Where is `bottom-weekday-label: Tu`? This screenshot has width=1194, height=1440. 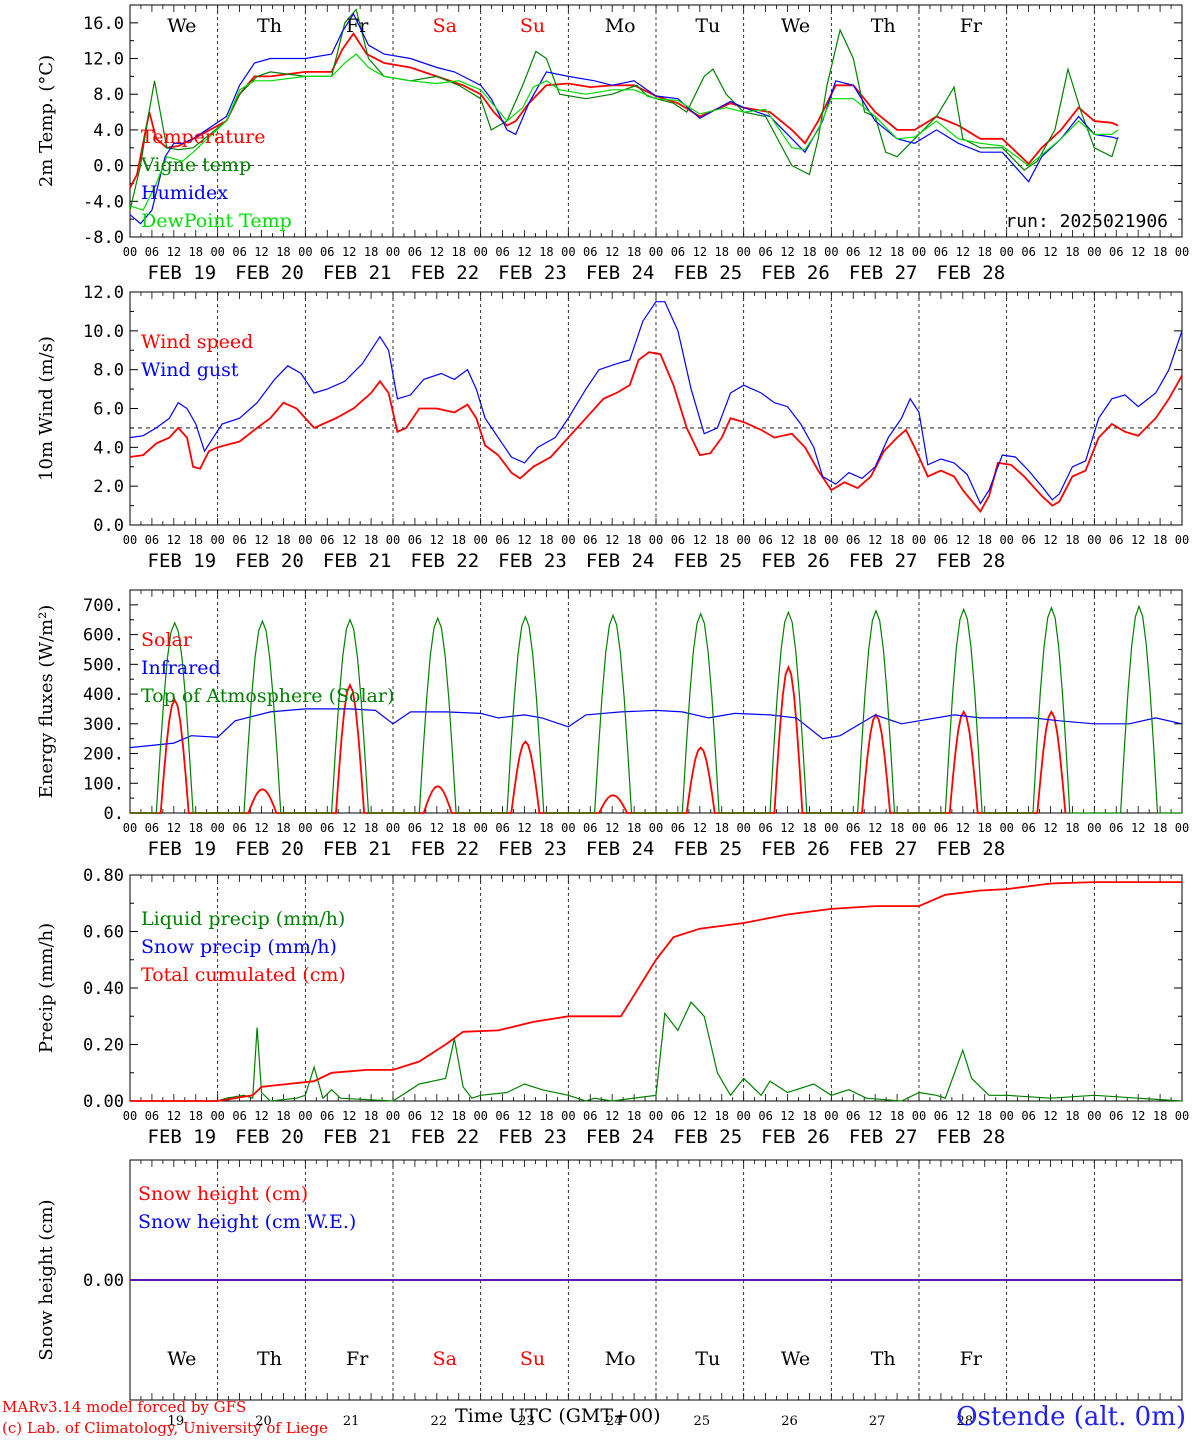 bottom-weekday-label: Tu is located at coordinates (707, 1359).